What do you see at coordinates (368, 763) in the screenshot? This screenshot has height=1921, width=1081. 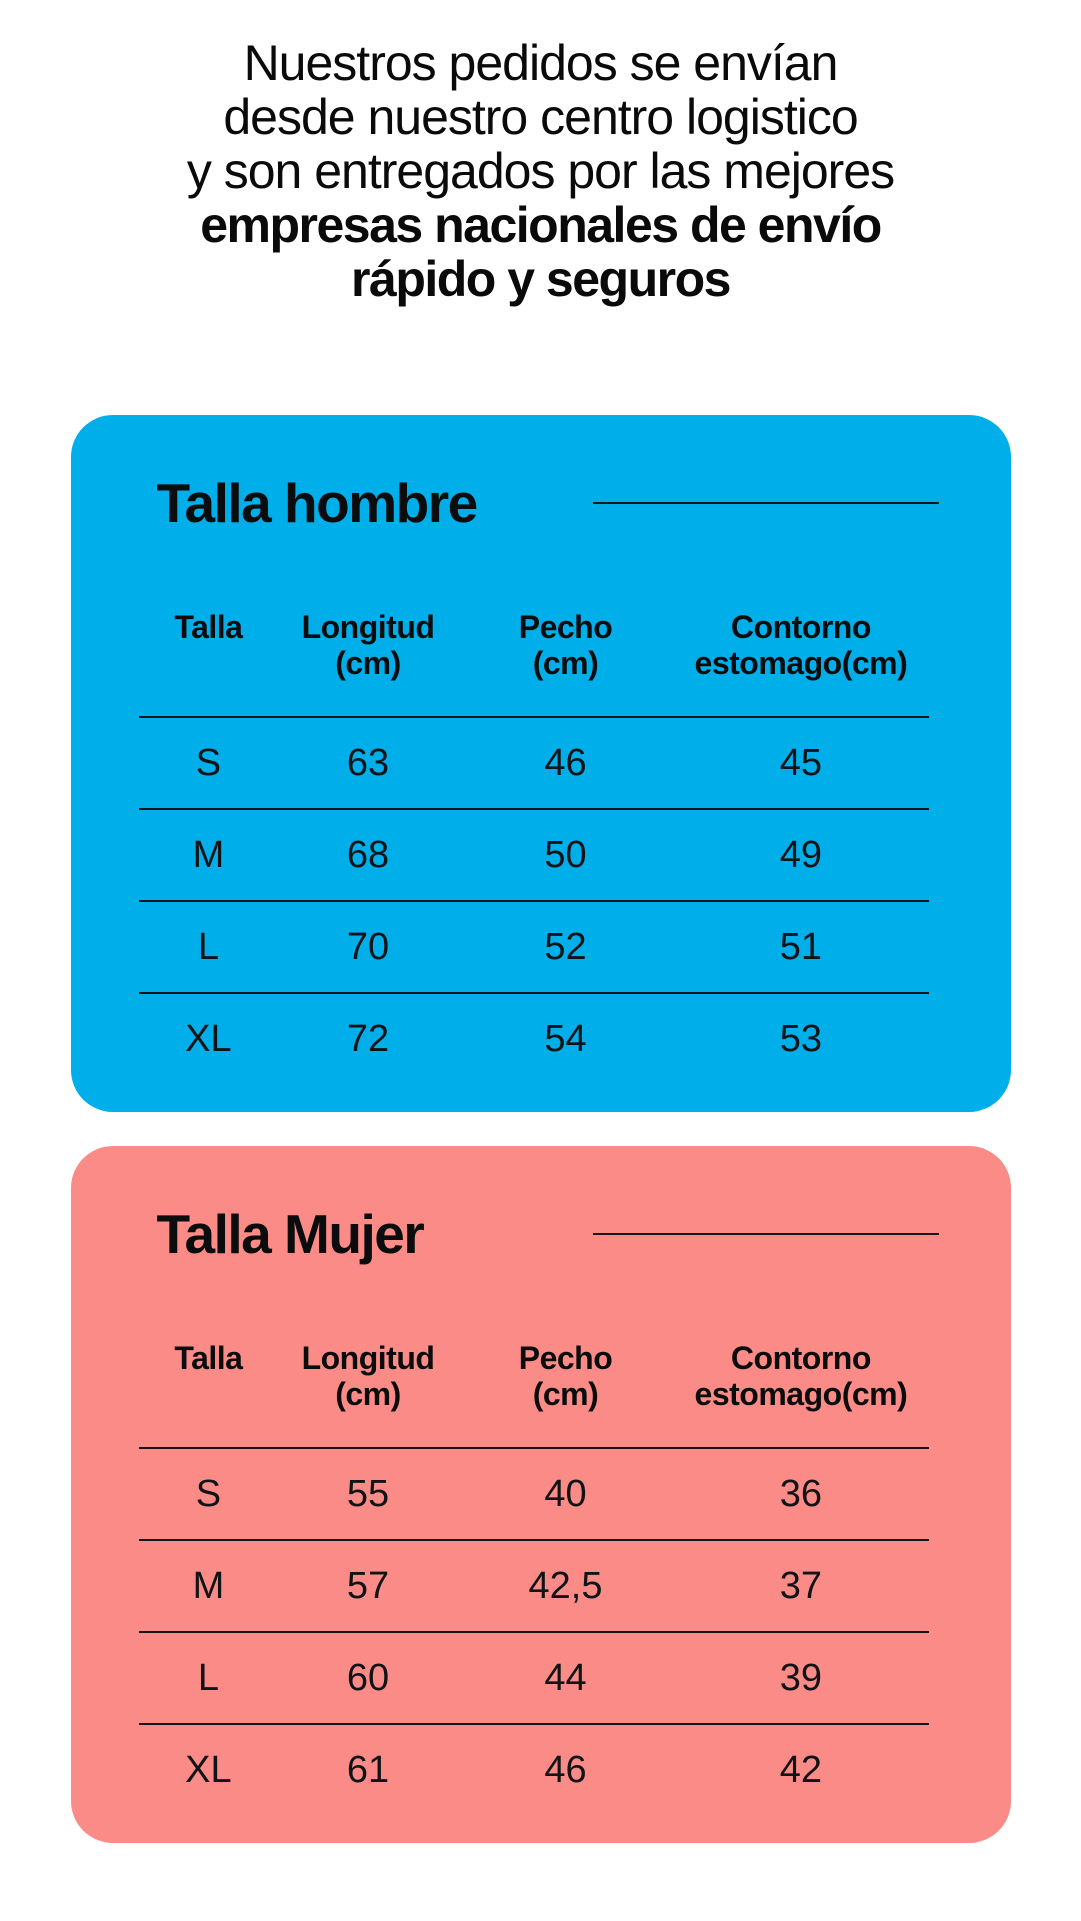 I see `value-cell: 63` at bounding box center [368, 763].